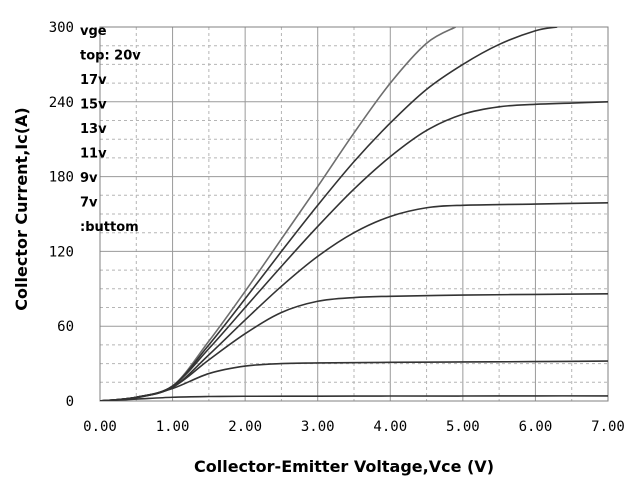 This screenshot has height=487, width=636. Describe the element at coordinates (61, 215) in the screenshot. I see `y-axis-ticks: 0 60 120 180 240 300` at that location.